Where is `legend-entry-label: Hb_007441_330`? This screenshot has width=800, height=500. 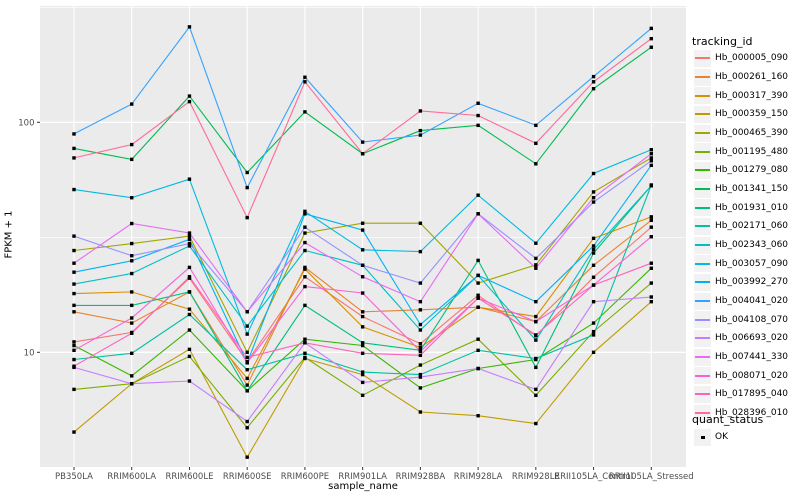
legend-entry-label: Hb_007441_330 is located at coordinates (752, 357).